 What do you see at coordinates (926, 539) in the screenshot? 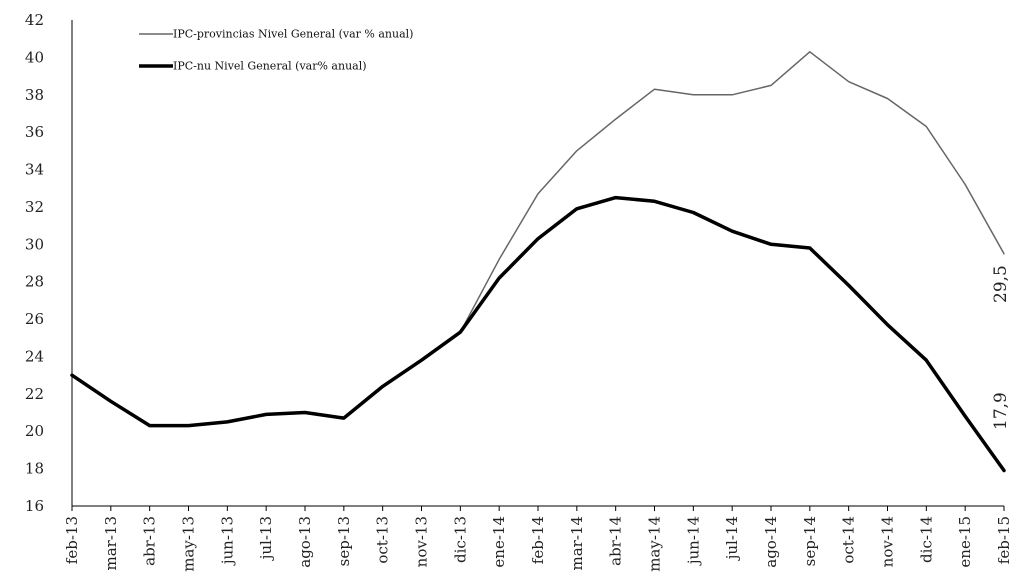
I see `x-tick-label: dic-14` at bounding box center [926, 539].